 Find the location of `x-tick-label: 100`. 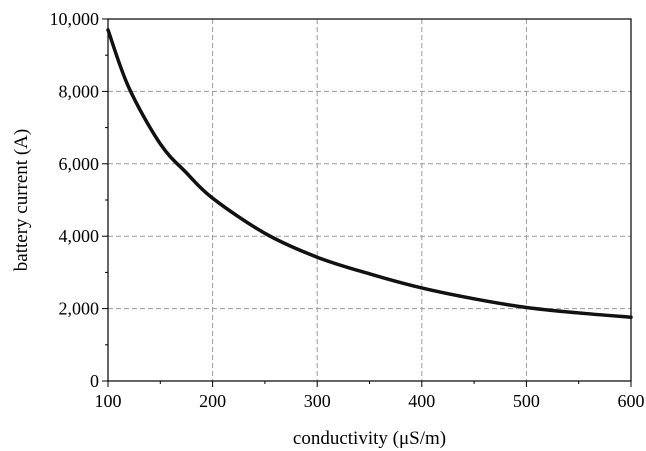

x-tick-label: 100 is located at coordinates (108, 401).